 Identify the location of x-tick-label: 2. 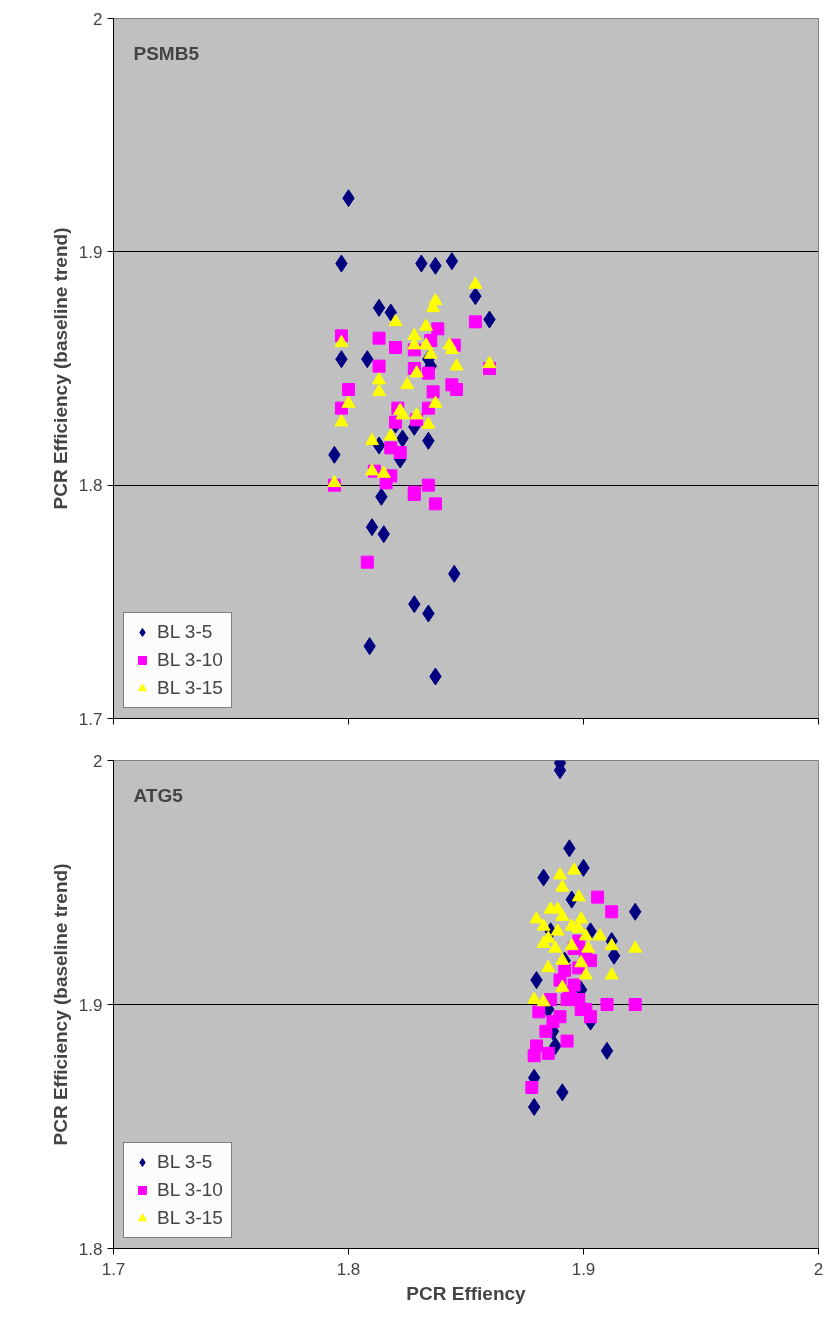
(818, 1269).